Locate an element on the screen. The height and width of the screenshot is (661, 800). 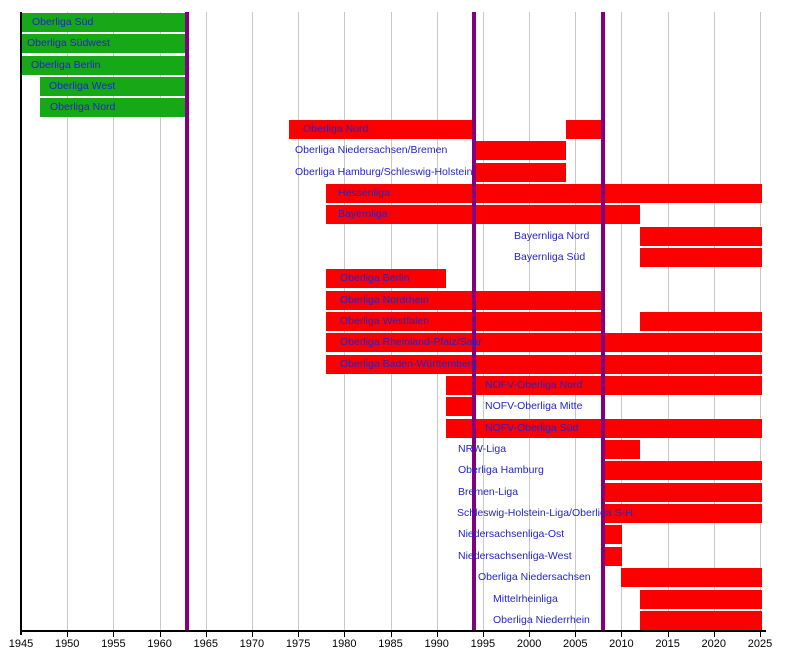
x-axis-tick-1980 is located at coordinates (345, 634).